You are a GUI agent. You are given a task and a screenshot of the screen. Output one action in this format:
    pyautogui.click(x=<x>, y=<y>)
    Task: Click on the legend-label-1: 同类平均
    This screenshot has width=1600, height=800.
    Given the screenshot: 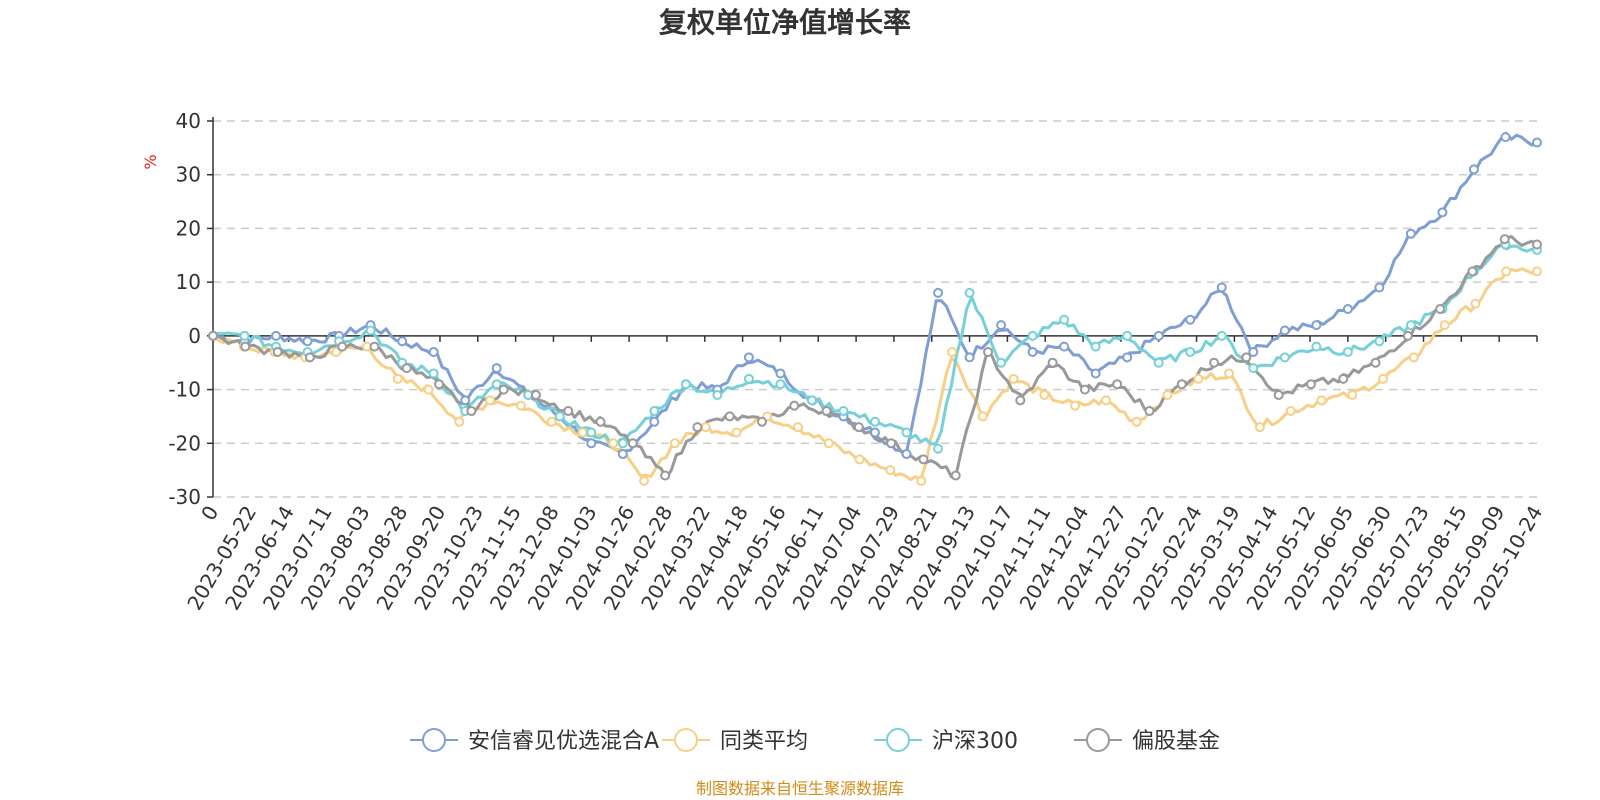 What is the action you would take?
    pyautogui.click(x=764, y=741)
    